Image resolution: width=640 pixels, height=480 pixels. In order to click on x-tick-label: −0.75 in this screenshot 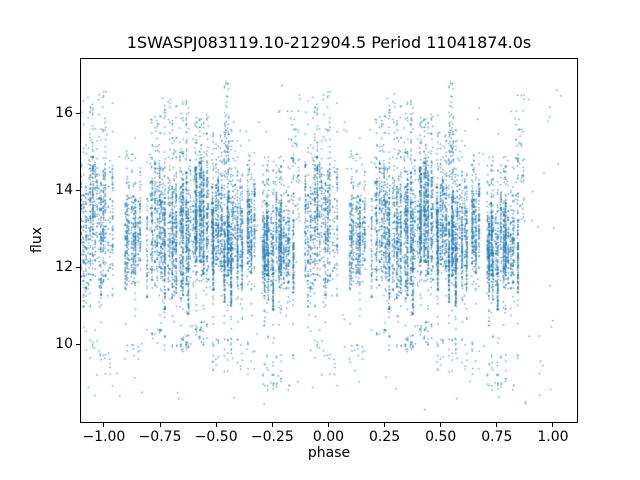, I will do `click(160, 437)`.